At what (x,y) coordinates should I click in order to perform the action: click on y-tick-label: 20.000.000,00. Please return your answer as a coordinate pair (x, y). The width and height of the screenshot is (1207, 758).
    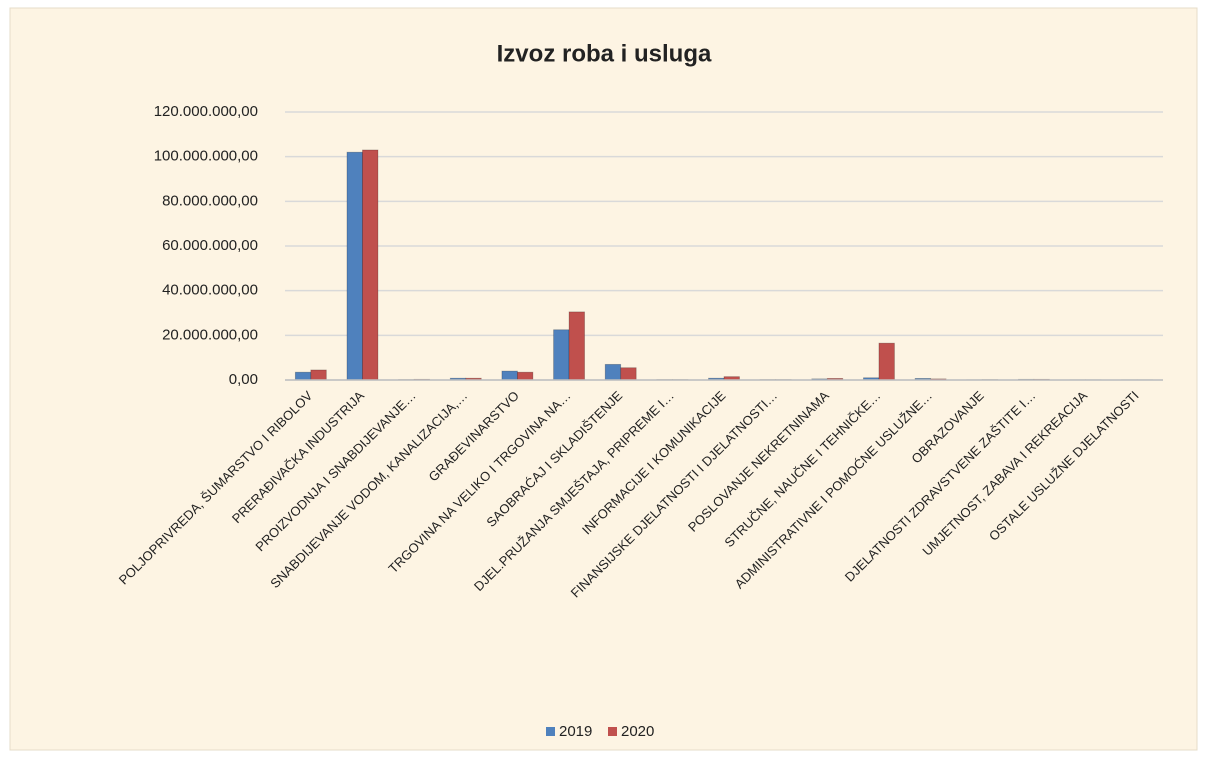
    Looking at the image, I should click on (210, 334).